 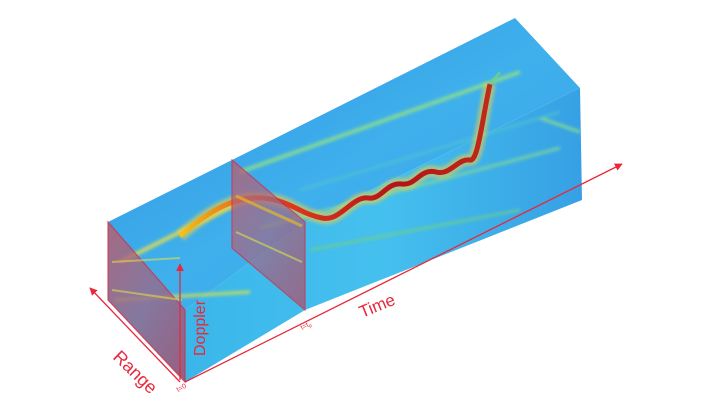 What do you see at coordinates (182, 388) in the screenshot?
I see `t-zero-label: t=0` at bounding box center [182, 388].